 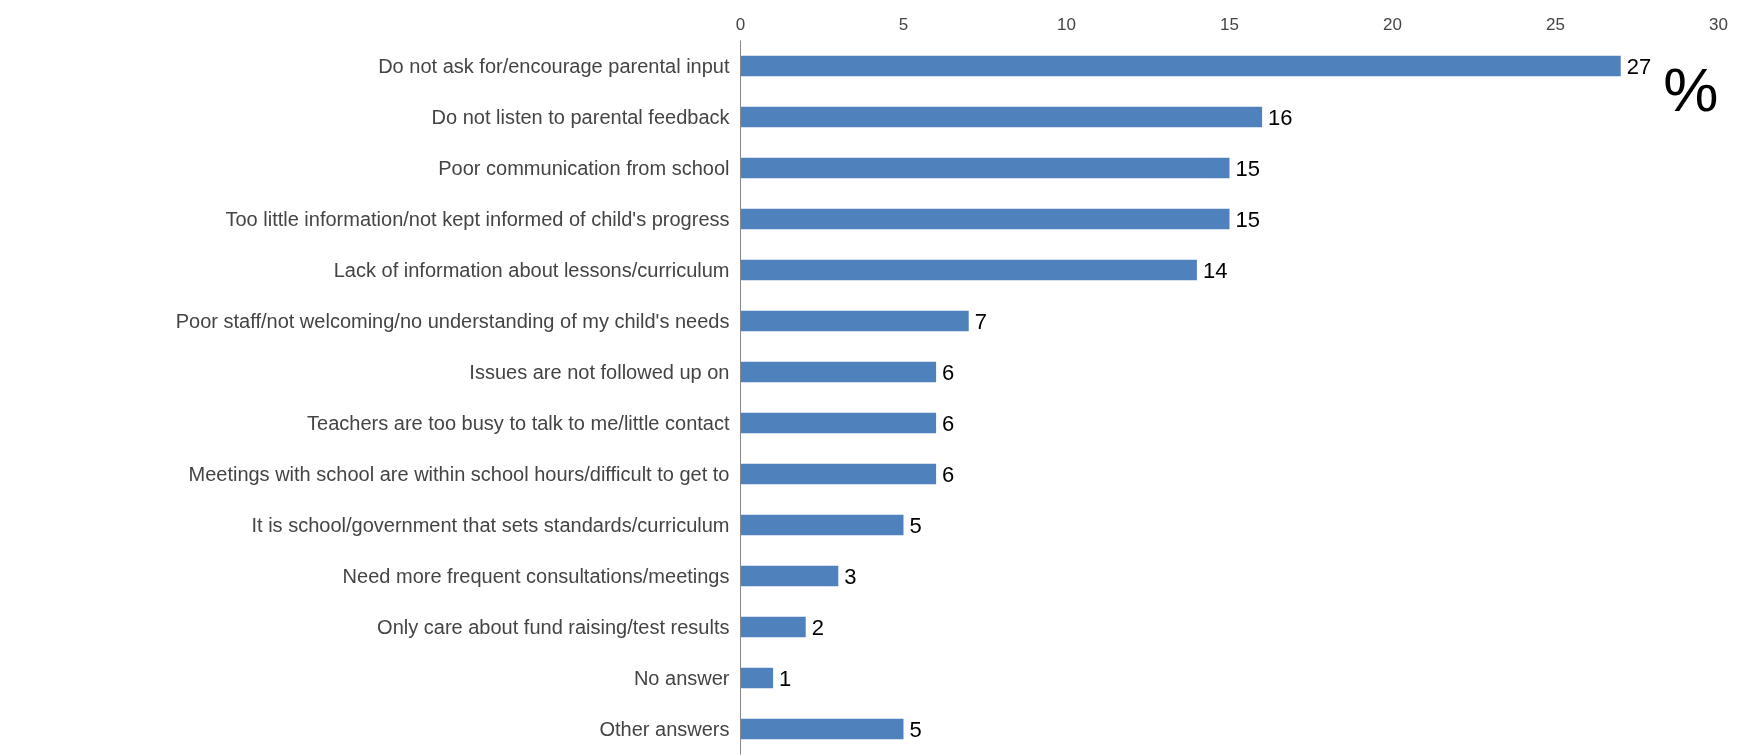 I want to click on y-tick-label: Other answers, so click(x=664, y=729).